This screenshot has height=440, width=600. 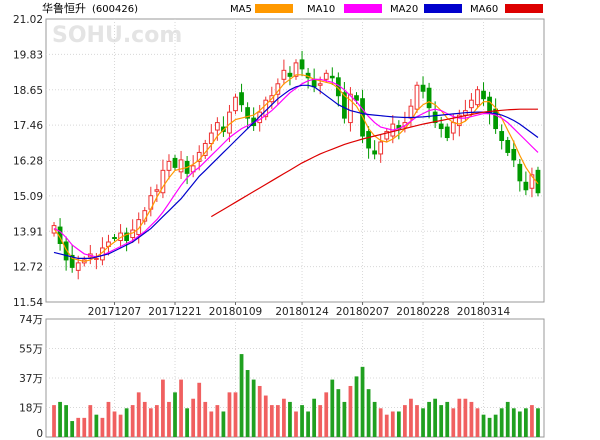 I want to click on volume-y-tick-label: 0, so click(x=39, y=434).